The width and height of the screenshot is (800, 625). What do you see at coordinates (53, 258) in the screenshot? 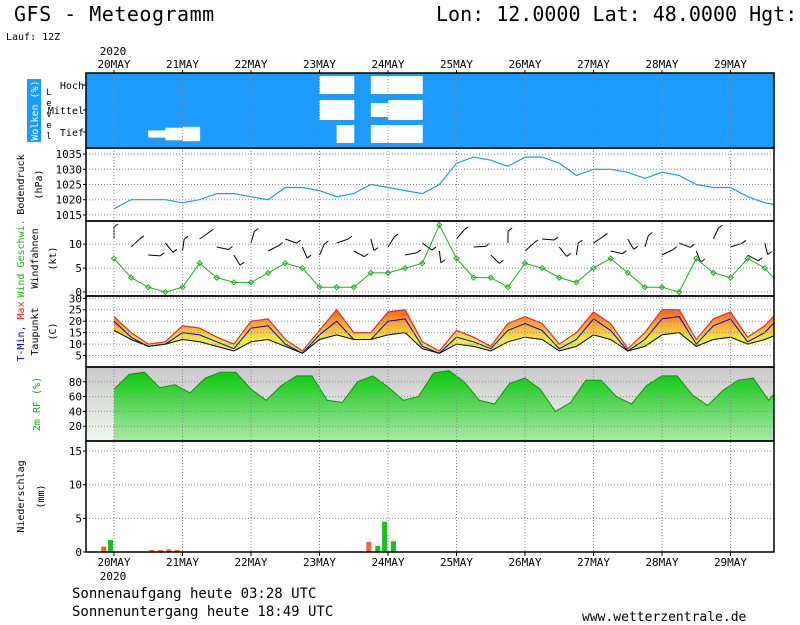
I see `wind-unit: (kt)` at bounding box center [53, 258].